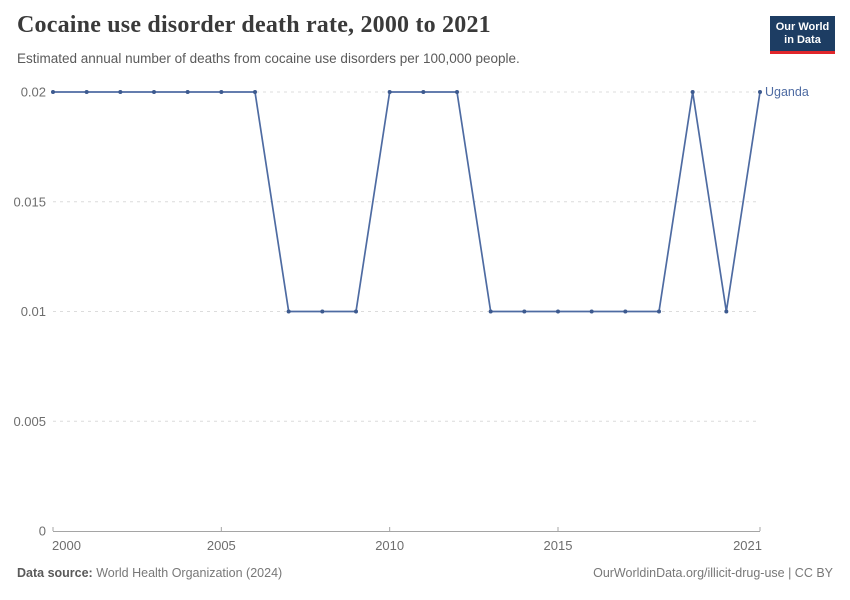  I want to click on x-tick-label: 2010, so click(389, 545).